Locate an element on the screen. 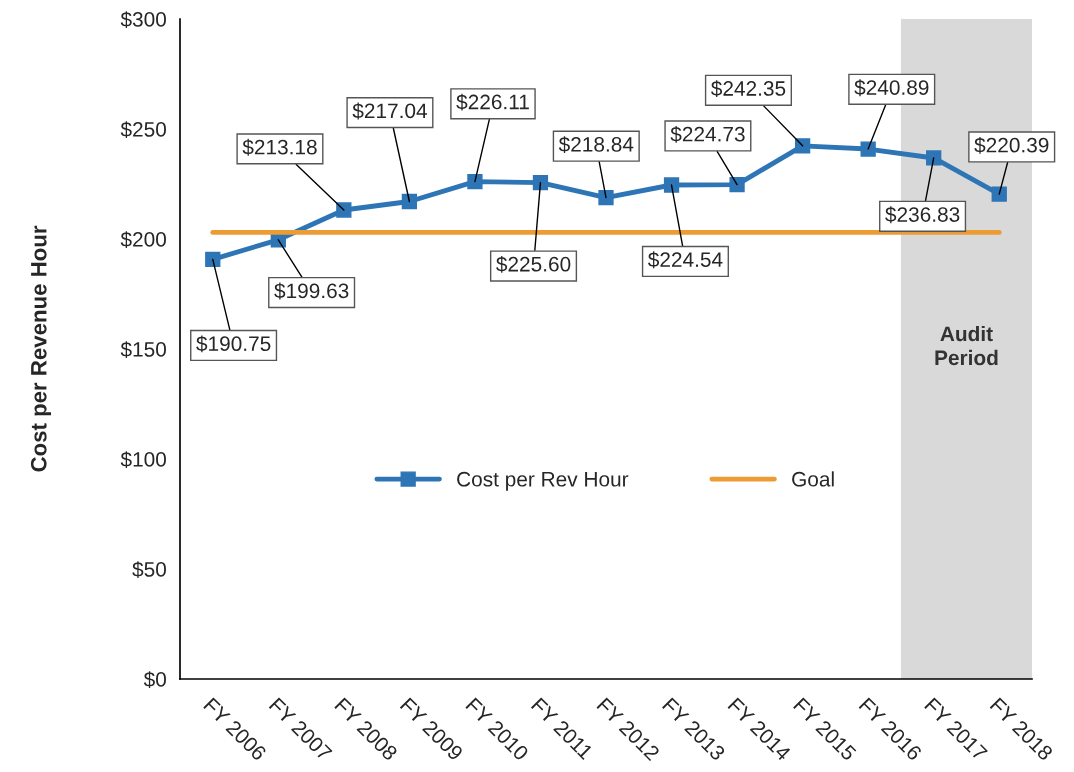 This screenshot has width=1074, height=772. data-label: $224.54 is located at coordinates (685, 260).